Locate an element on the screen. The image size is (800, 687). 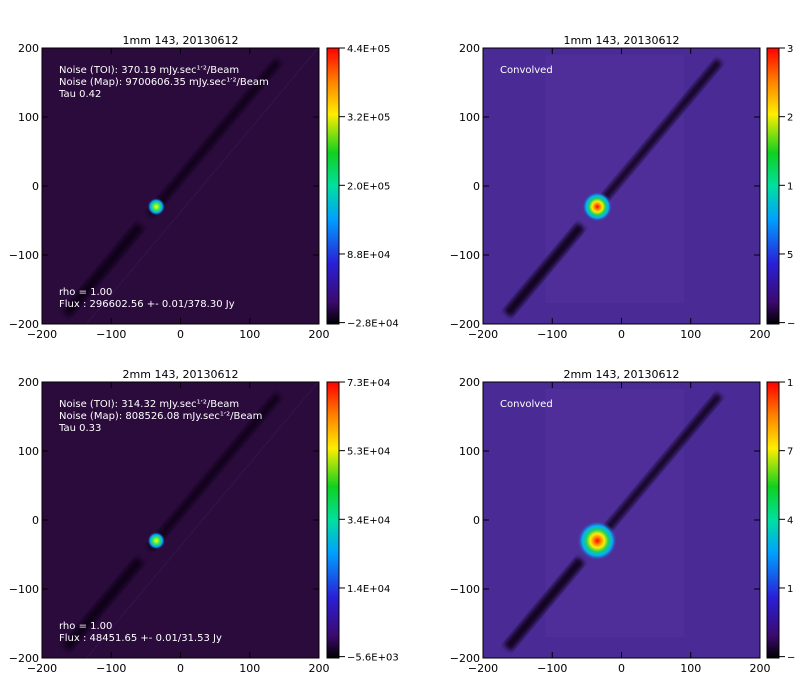
colorbar-tick-label: 8.8E+04 is located at coordinates (368, 255).